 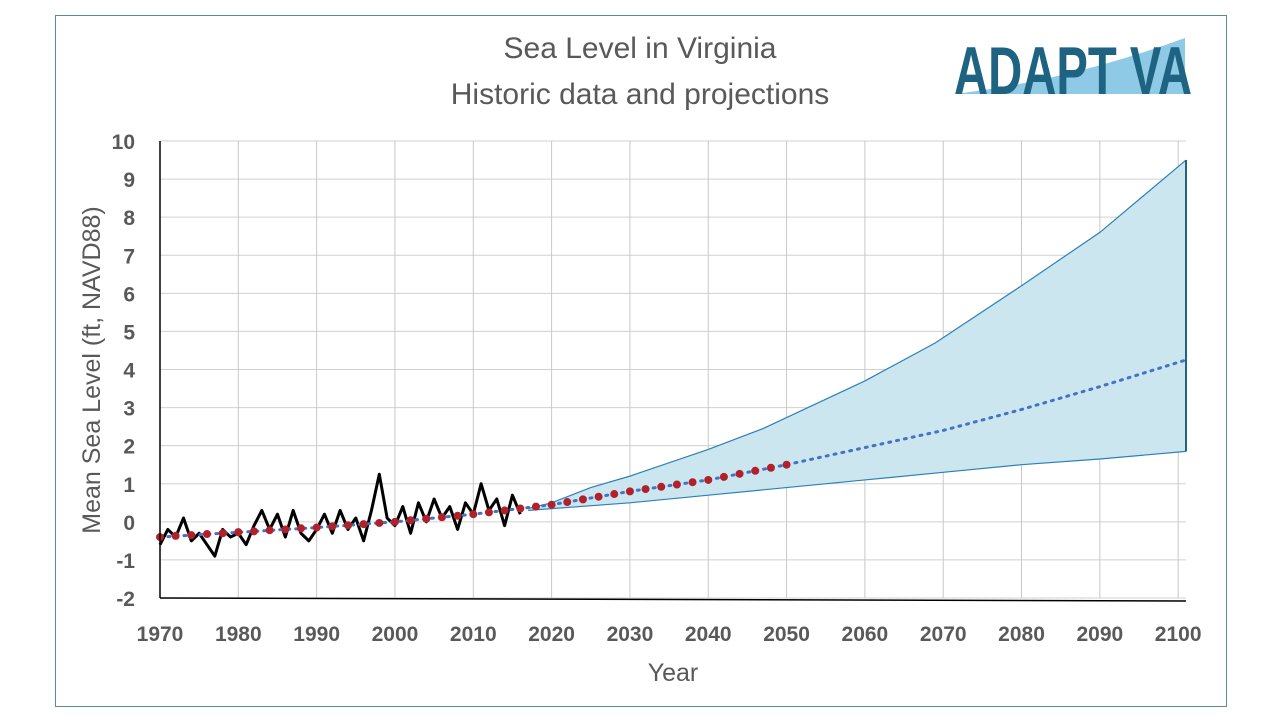 What do you see at coordinates (129, 218) in the screenshot?
I see `y-tick-label: 8` at bounding box center [129, 218].